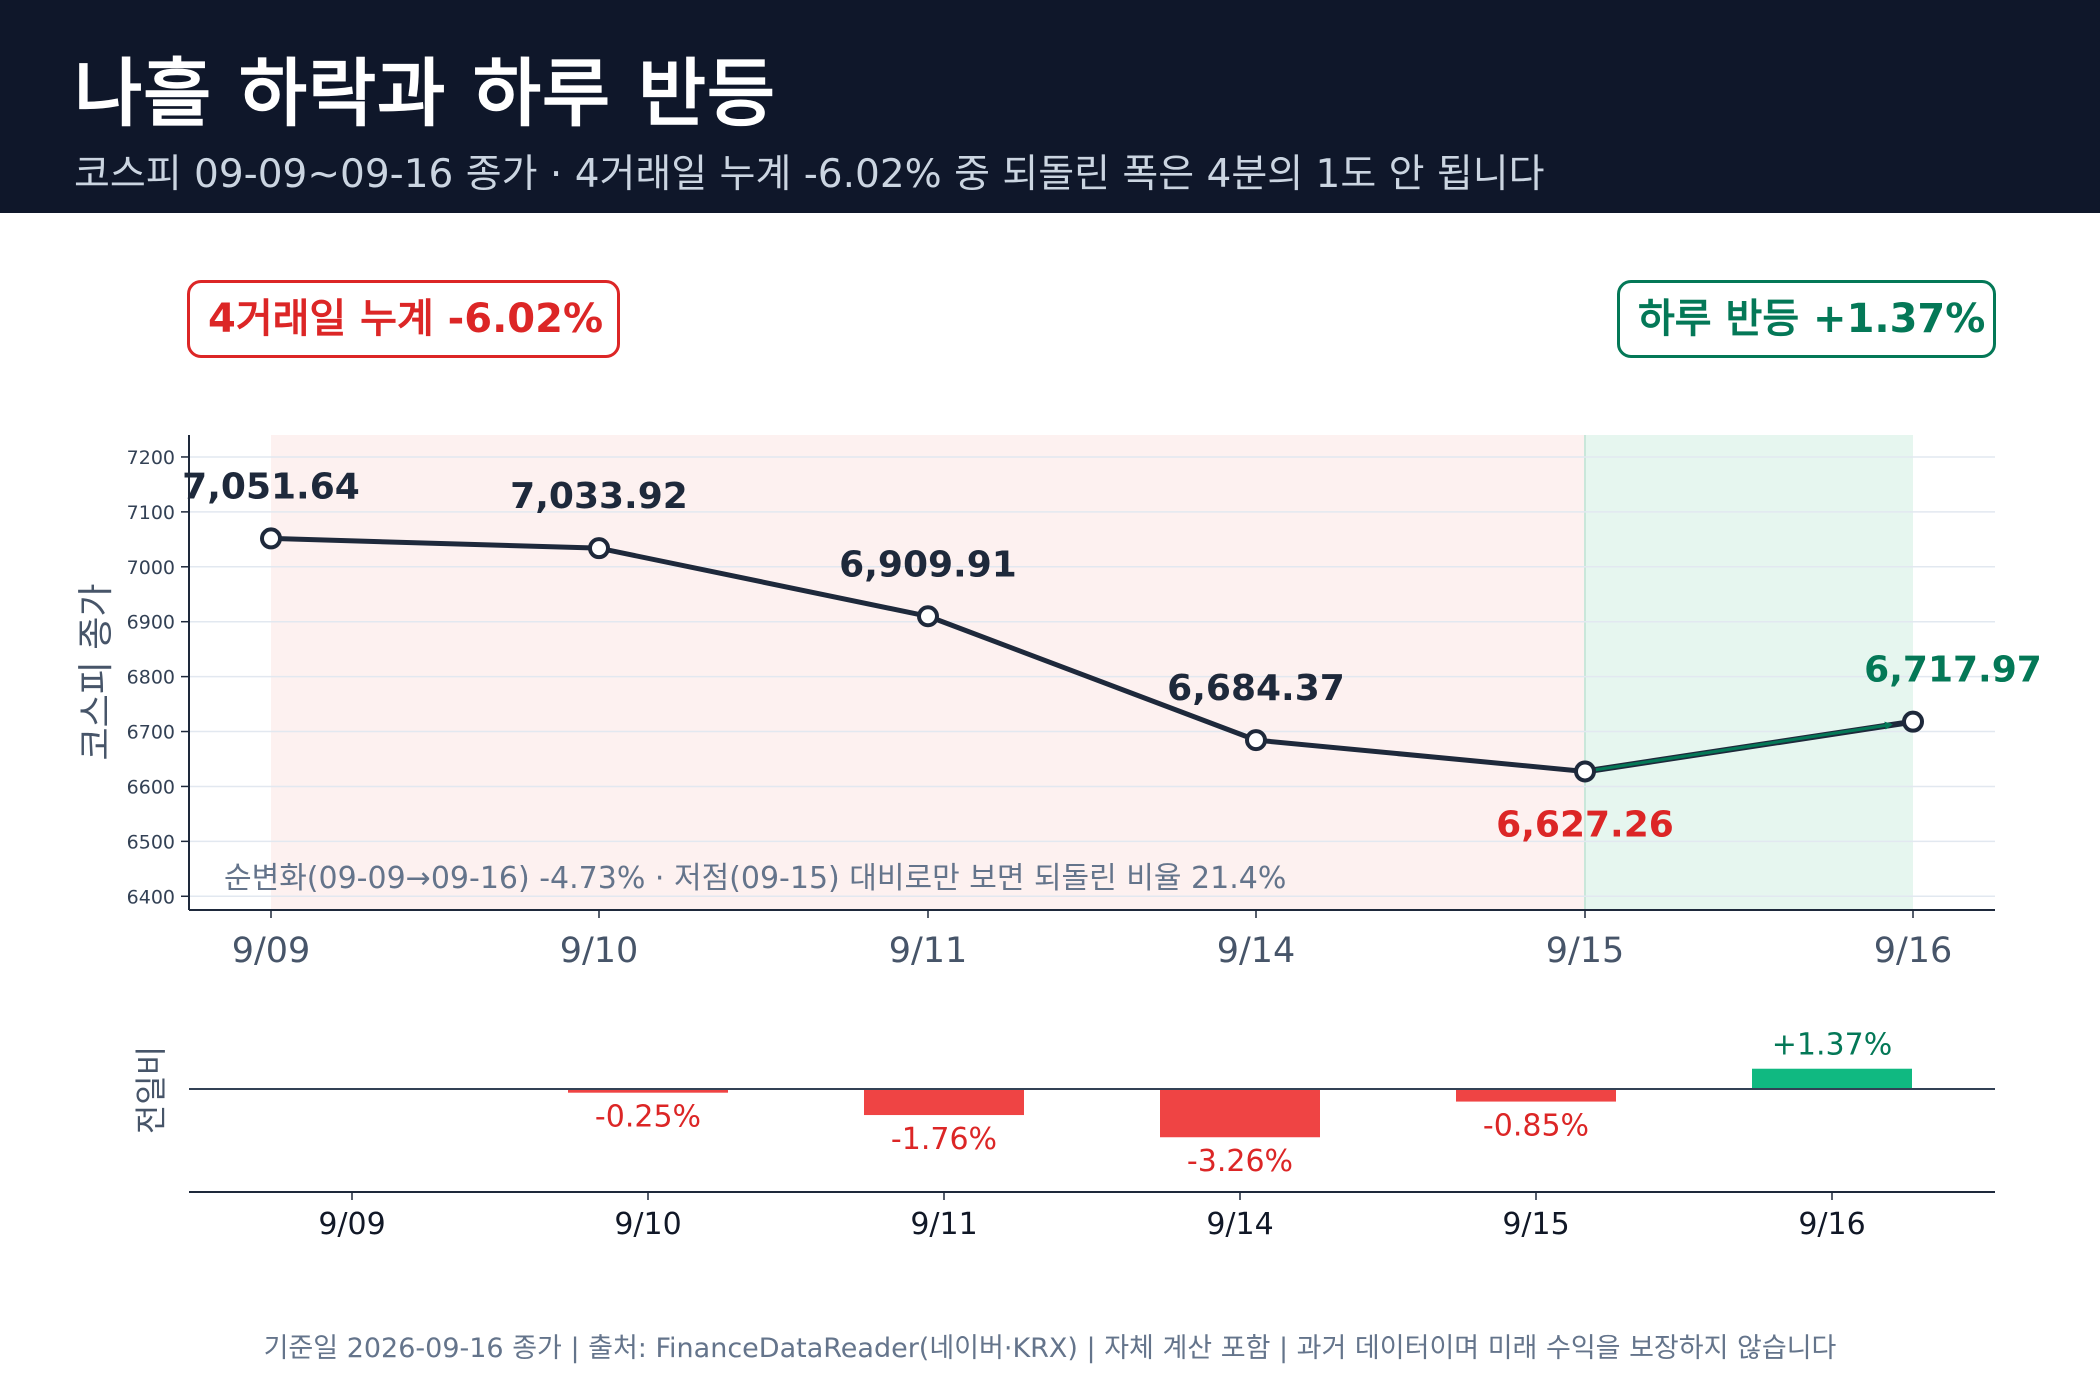 The width and height of the screenshot is (2100, 1380). What do you see at coordinates (943, 1224) in the screenshot?
I see `bar-x-tick-label: 9/11` at bounding box center [943, 1224].